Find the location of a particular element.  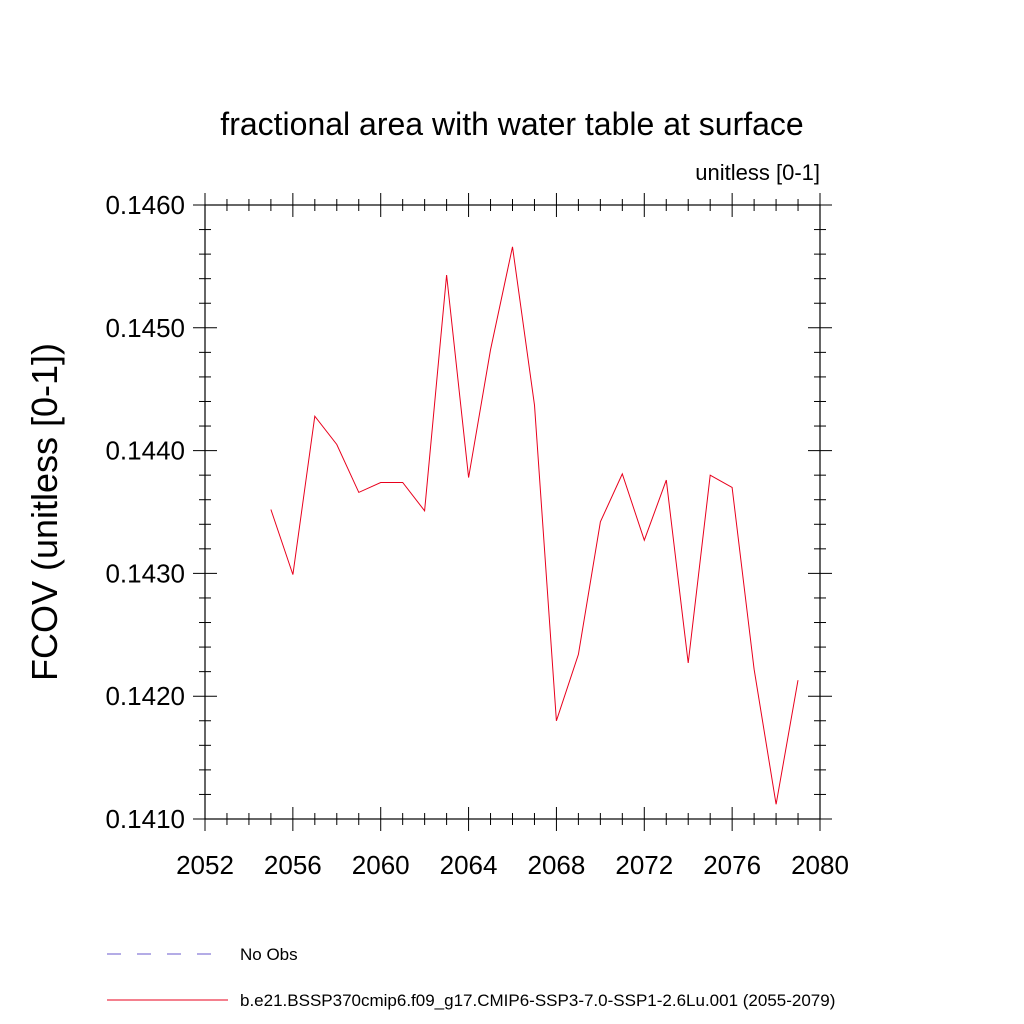

y-axis-label: FCOV (unitless [0-1]) is located at coordinates (44, 512).